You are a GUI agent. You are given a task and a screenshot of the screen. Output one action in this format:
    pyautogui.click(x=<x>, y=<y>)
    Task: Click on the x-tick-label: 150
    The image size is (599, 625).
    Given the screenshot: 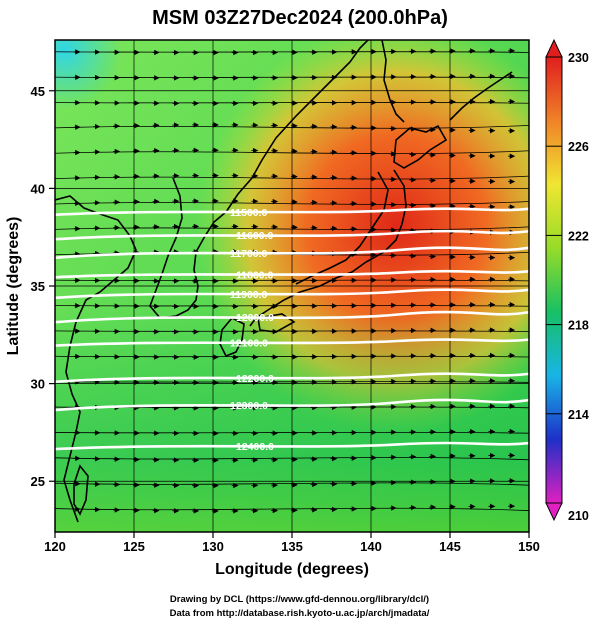 What is the action you would take?
    pyautogui.click(x=529, y=546)
    